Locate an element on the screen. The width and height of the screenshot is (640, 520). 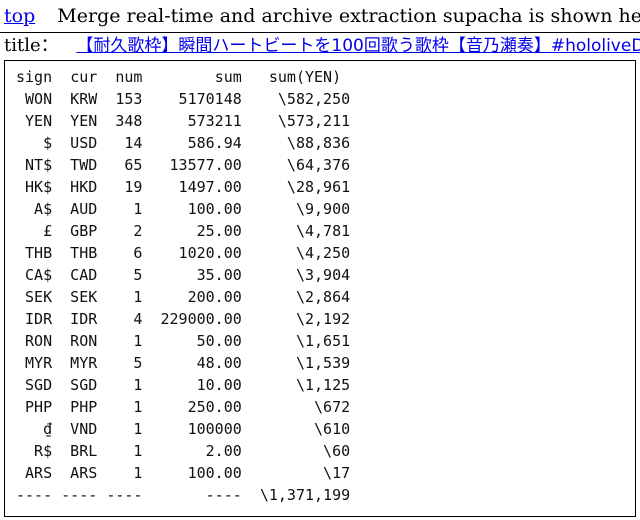
table-row-cell-4: \64,376 is located at coordinates (300, 165).